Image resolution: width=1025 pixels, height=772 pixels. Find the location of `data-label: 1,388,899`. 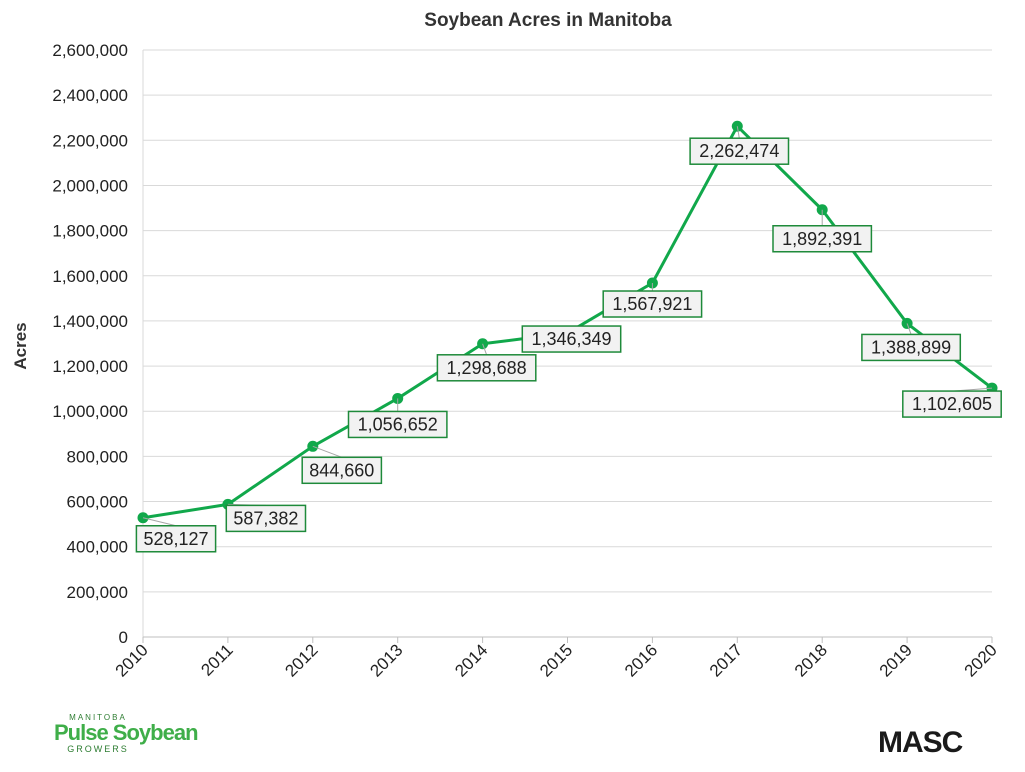

data-label: 1,388,899 is located at coordinates (911, 347).